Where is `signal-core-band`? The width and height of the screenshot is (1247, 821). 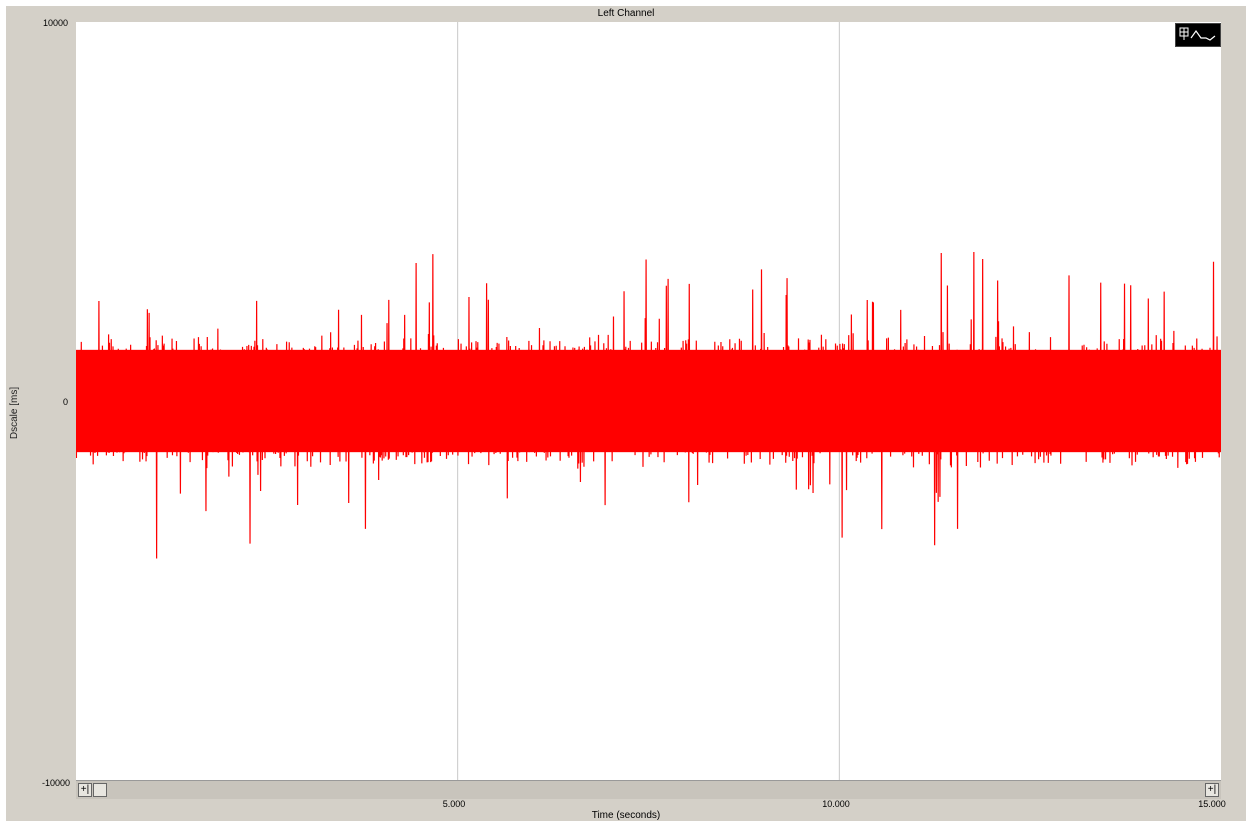 signal-core-band is located at coordinates (648, 401).